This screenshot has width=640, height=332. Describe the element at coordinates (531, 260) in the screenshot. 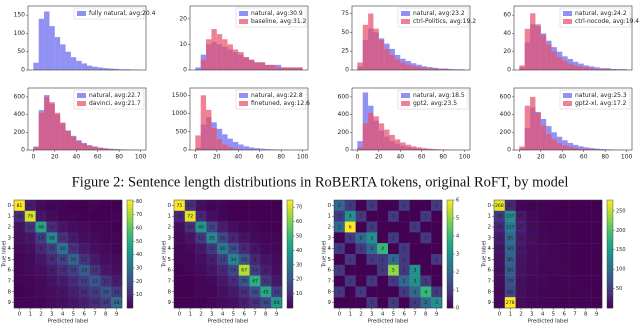

I see `cell-value: 8` at that location.